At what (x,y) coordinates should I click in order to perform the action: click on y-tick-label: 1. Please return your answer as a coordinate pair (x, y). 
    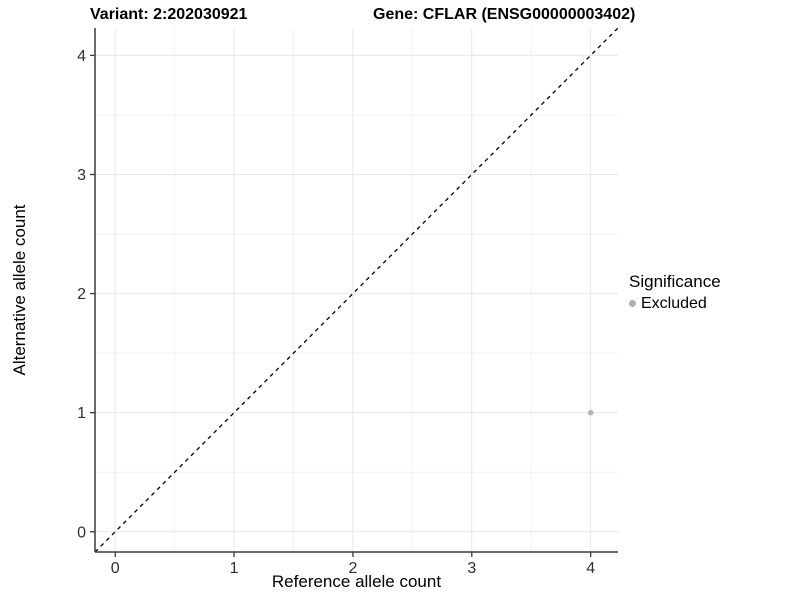
    Looking at the image, I should click on (81, 413).